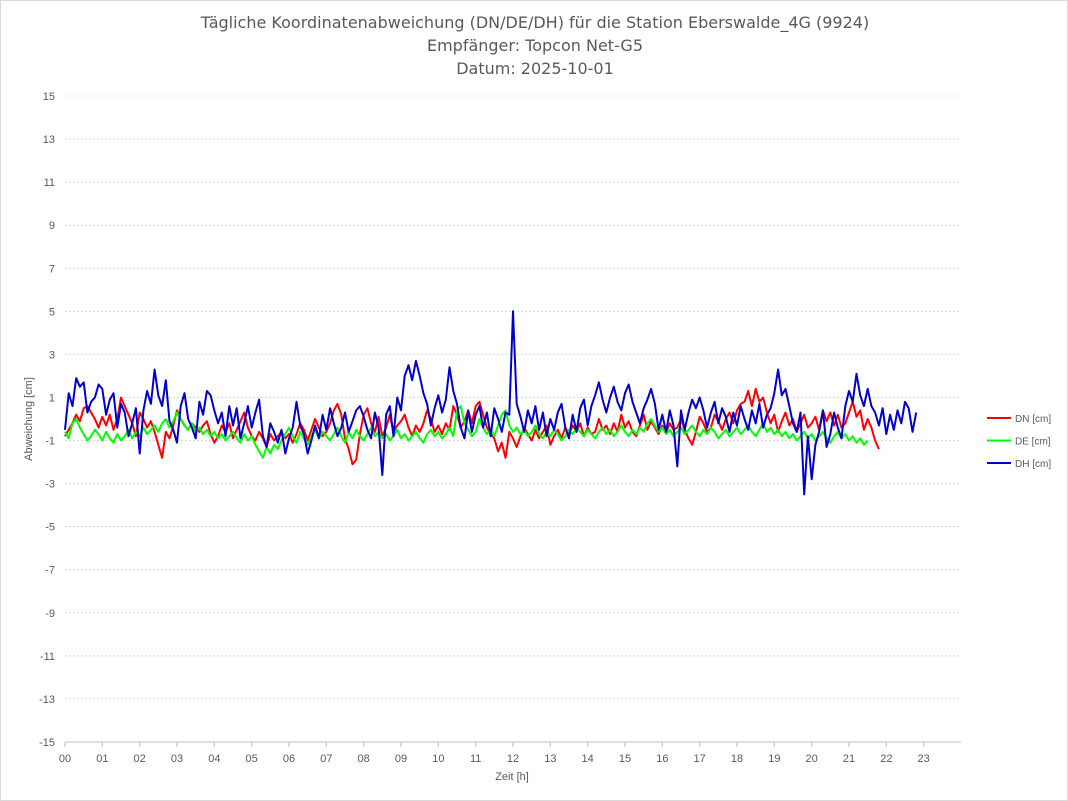 Image resolution: width=1068 pixels, height=801 pixels. What do you see at coordinates (438, 759) in the screenshot?
I see `x-tick-label: 10` at bounding box center [438, 759].